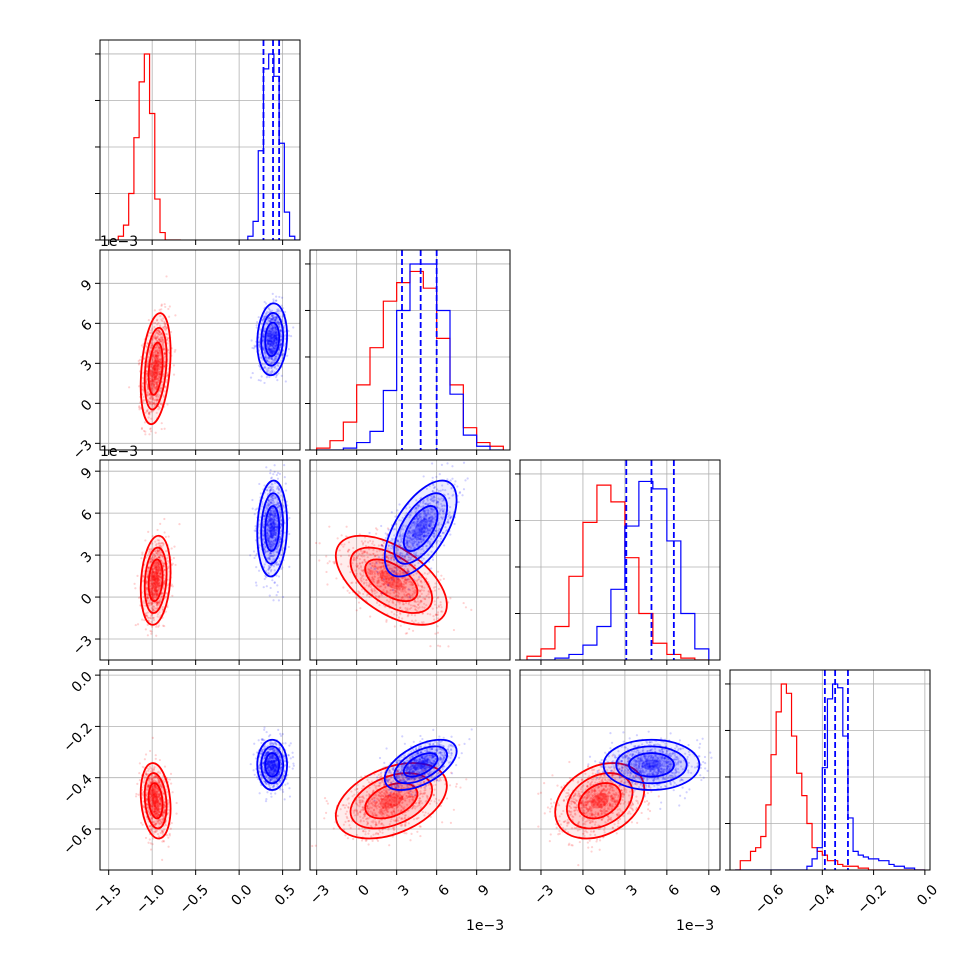  I want to click on scatter-panel-2-0: −3 0 3 6 9, so click(185, 562).